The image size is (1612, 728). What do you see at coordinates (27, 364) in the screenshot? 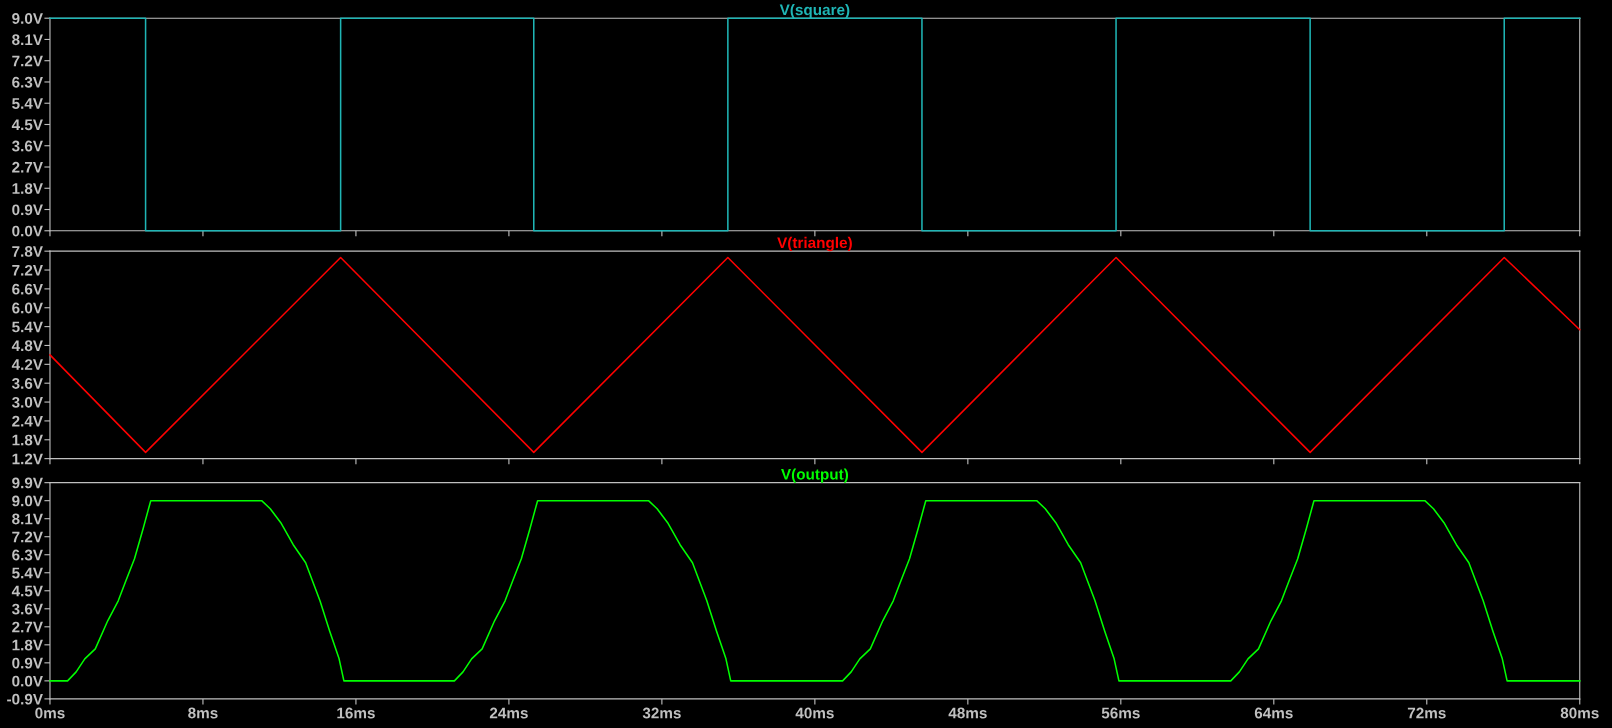
I see `y-tick-label: 4.2V` at bounding box center [27, 364].